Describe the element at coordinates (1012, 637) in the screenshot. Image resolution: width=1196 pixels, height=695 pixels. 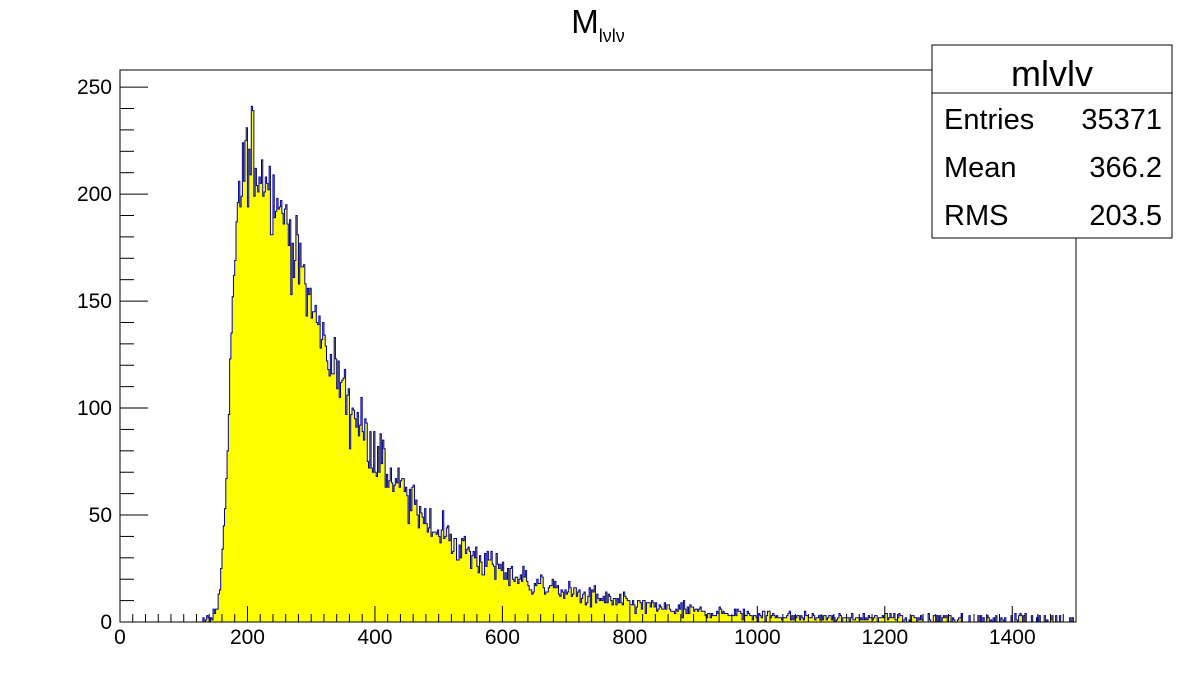
I see `x-tick-label: 1400` at that location.